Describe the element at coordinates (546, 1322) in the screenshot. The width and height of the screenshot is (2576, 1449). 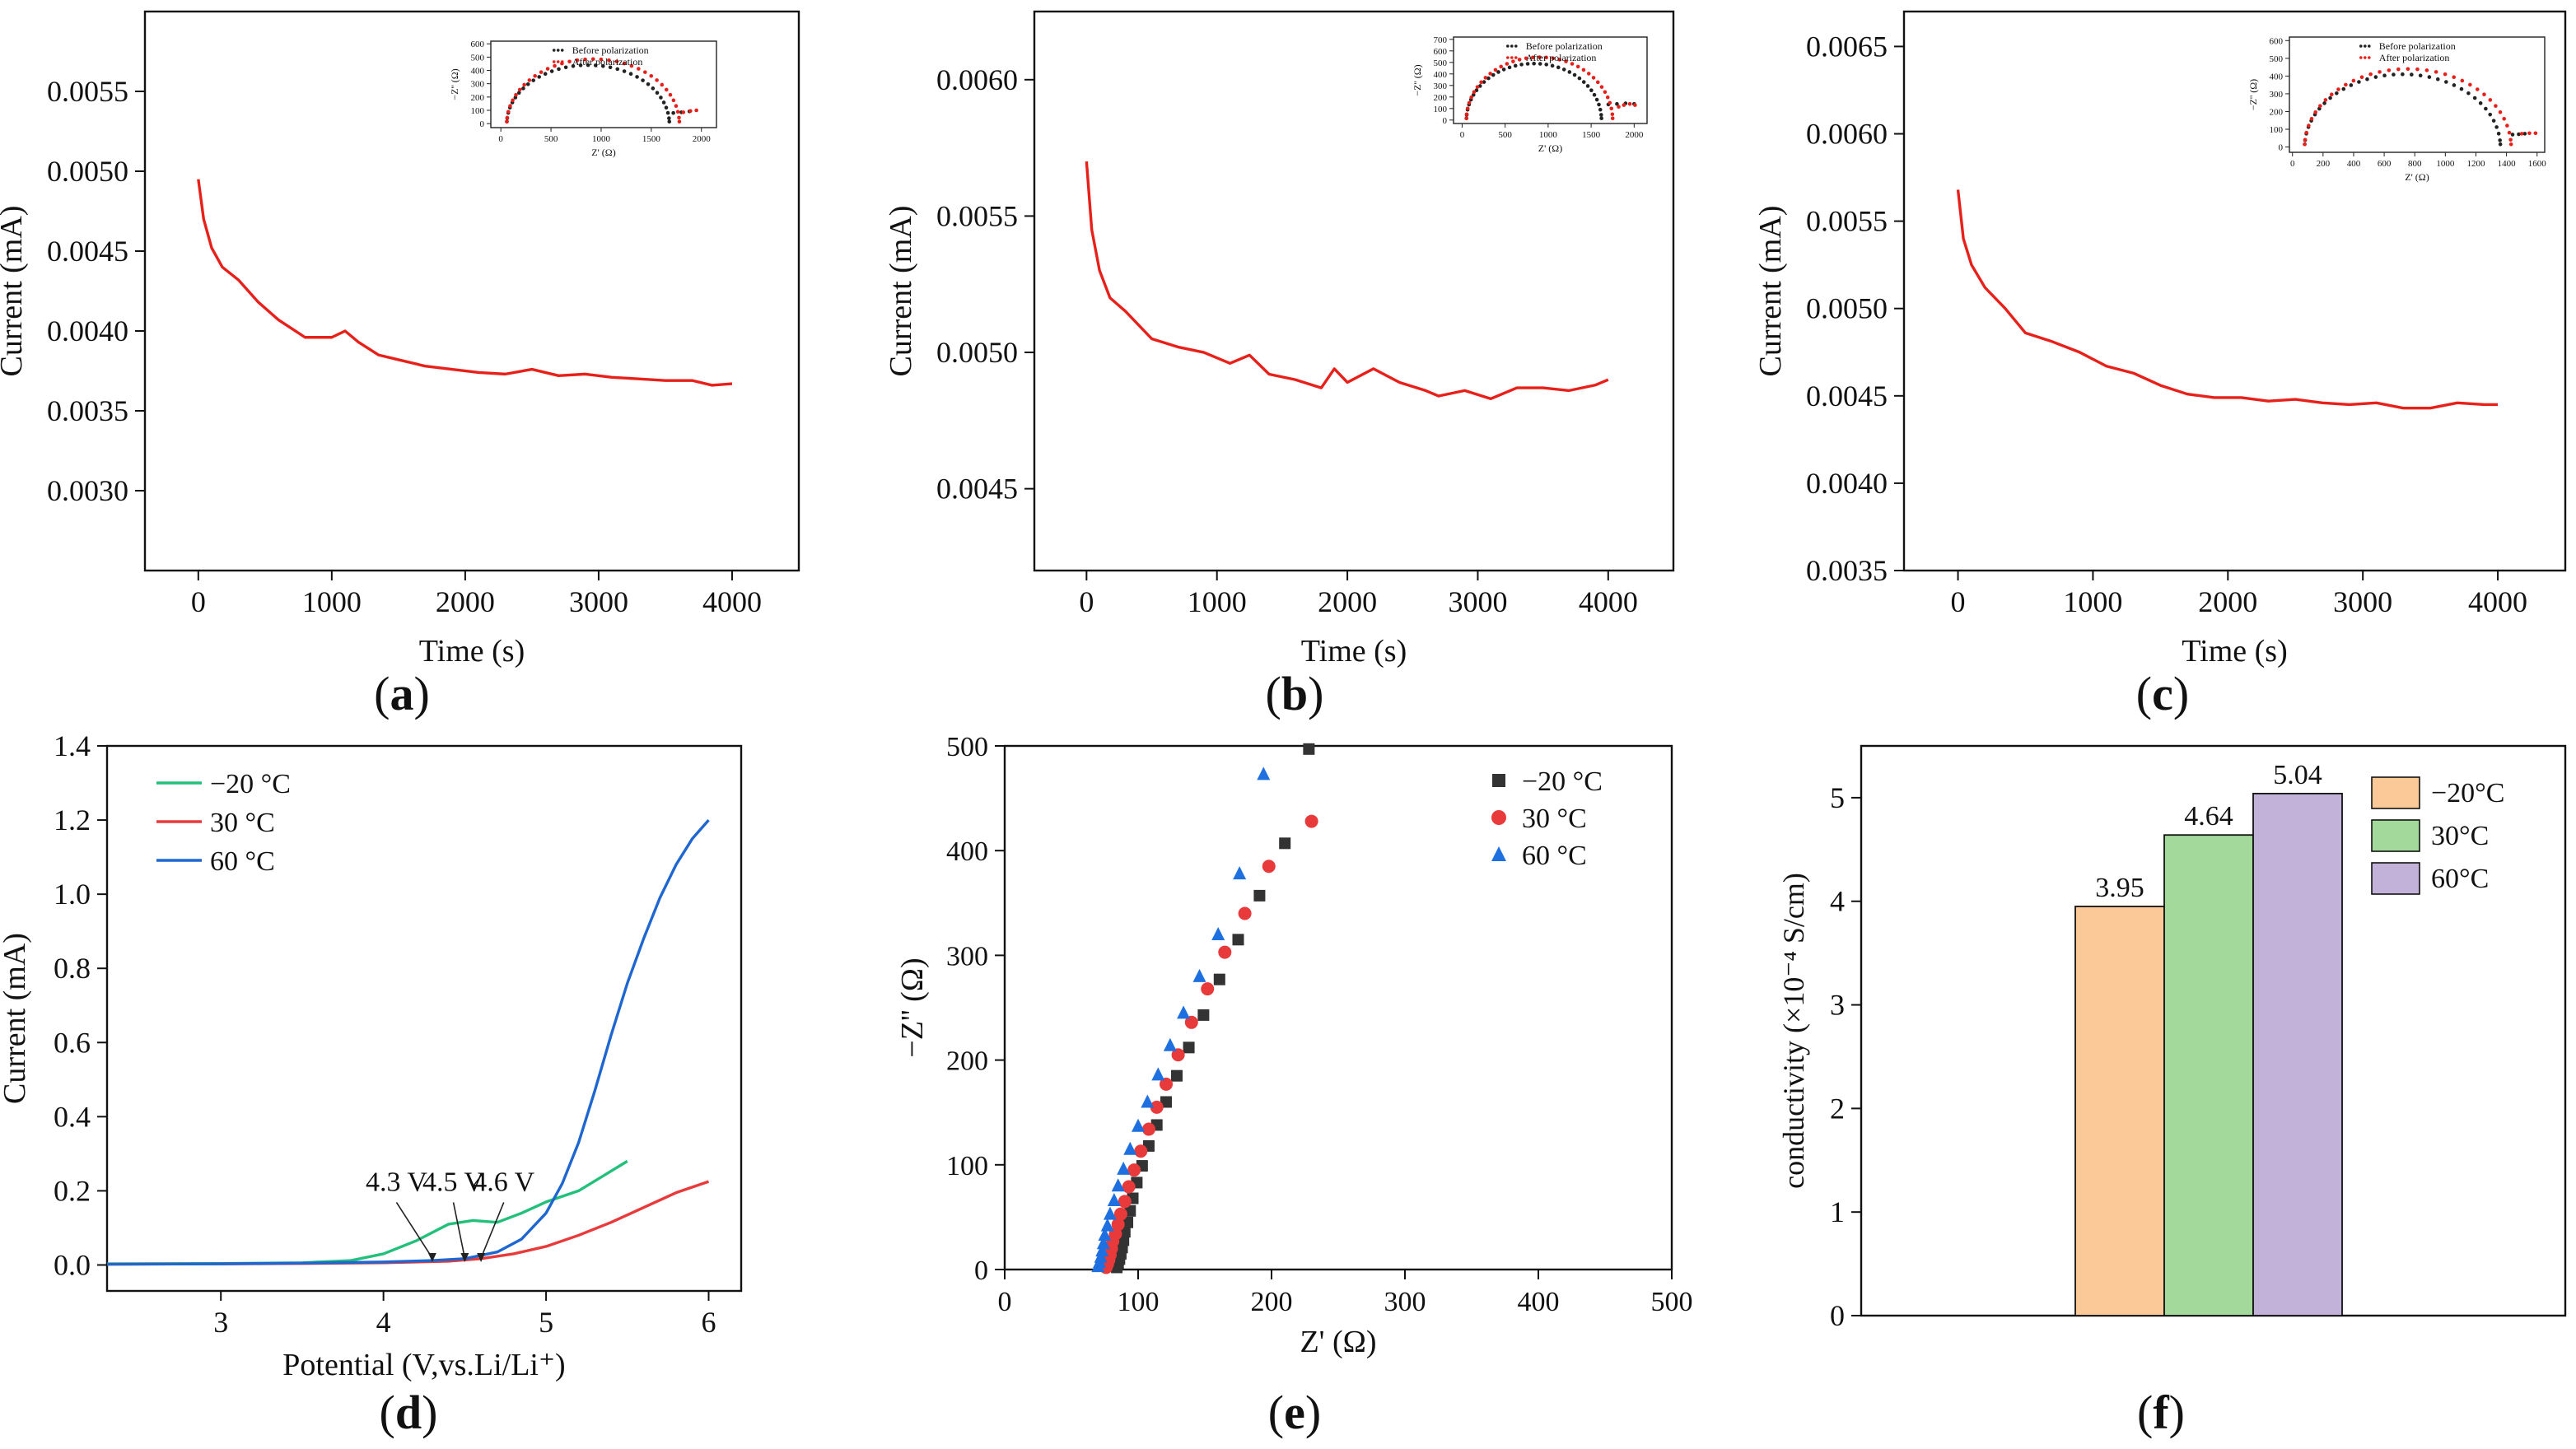
I see `x-tick-label-d: 5` at that location.